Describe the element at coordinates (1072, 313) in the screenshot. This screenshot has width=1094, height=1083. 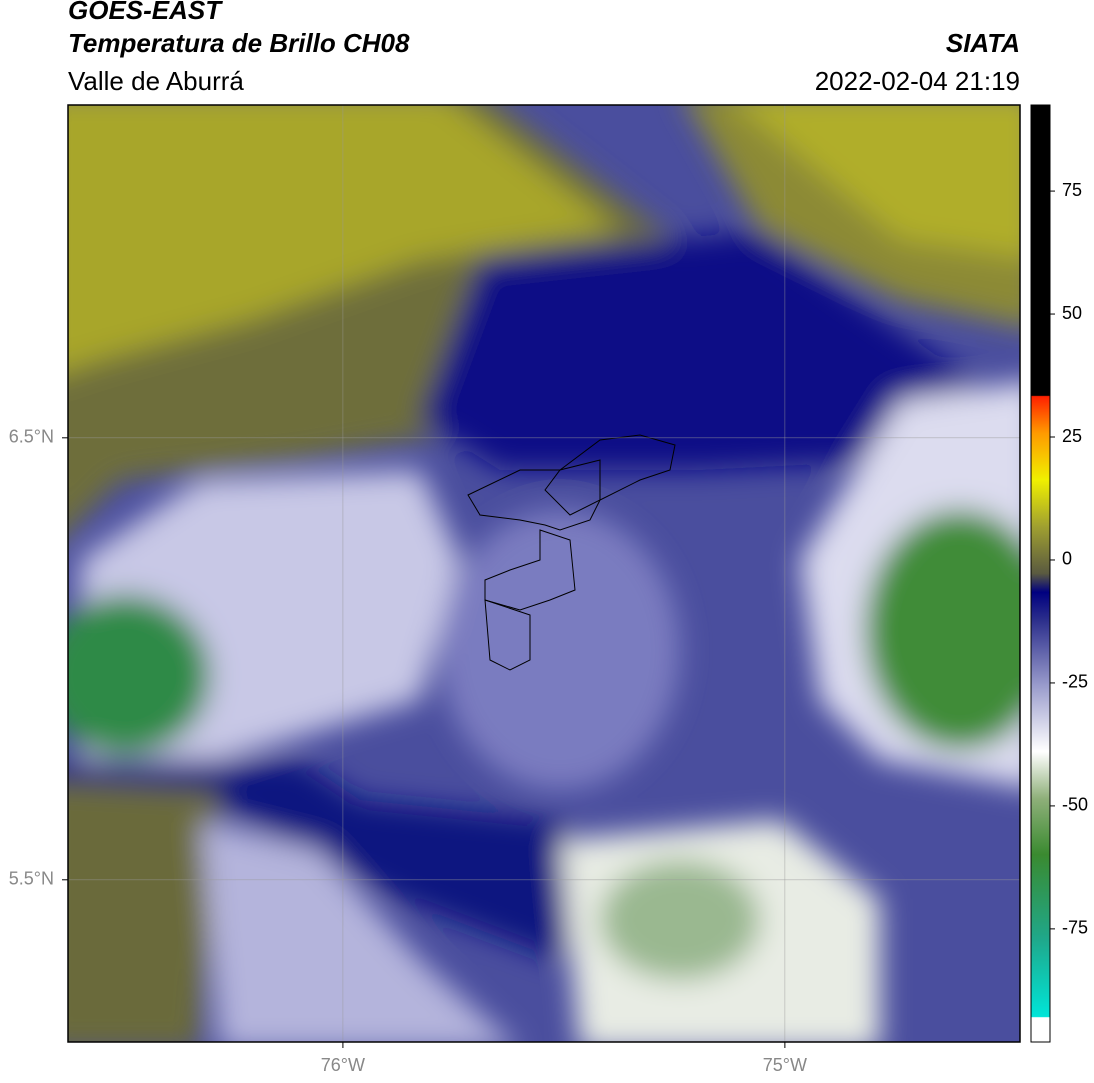
I see `colorbar-tick-label: 50` at that location.